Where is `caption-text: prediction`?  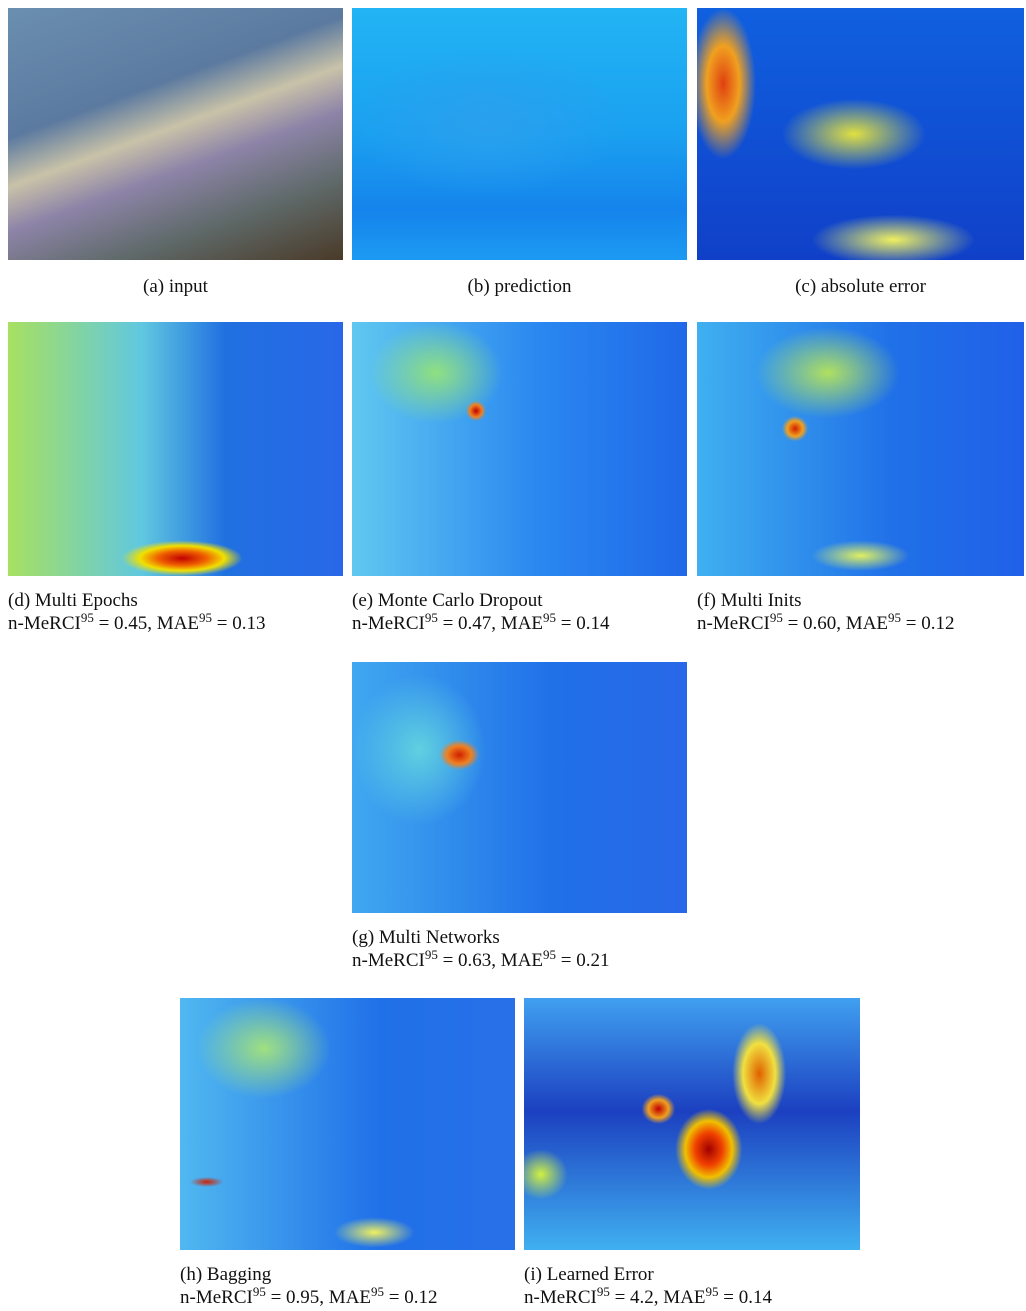 caption-text: prediction is located at coordinates (533, 286).